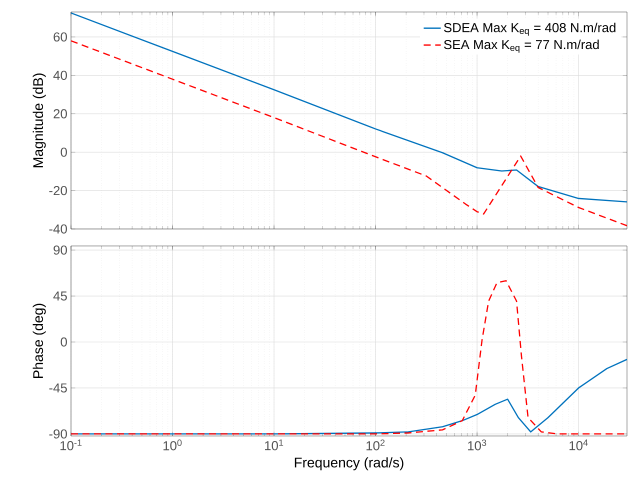  Describe the element at coordinates (58, 229) in the screenshot. I see `y-tick-label: -40` at that location.